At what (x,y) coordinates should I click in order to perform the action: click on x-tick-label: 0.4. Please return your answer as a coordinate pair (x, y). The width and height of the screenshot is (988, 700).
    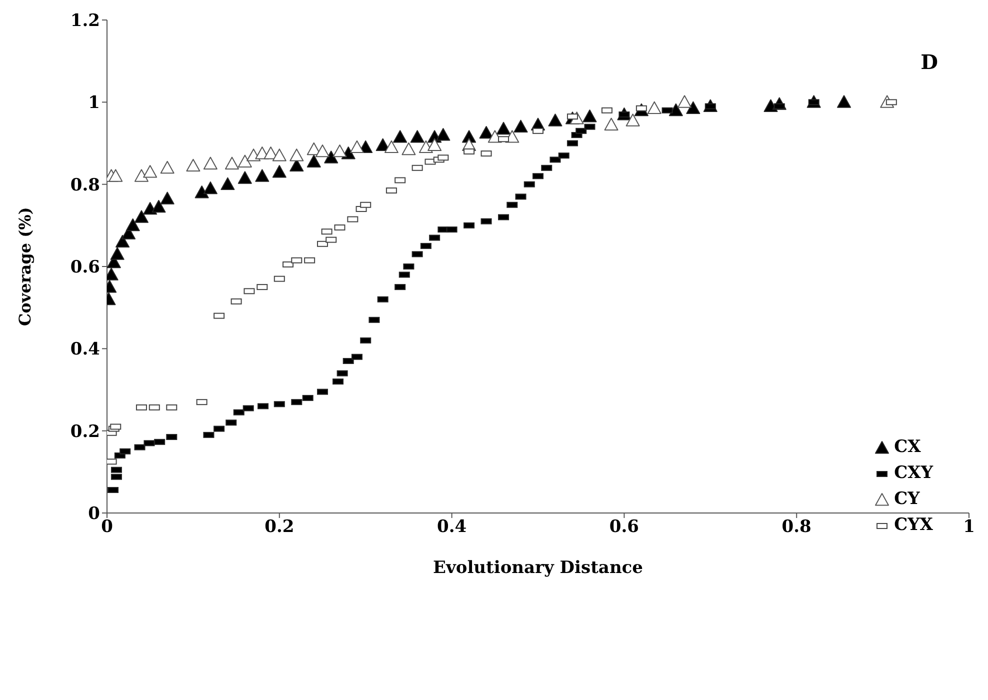
    Looking at the image, I should click on (452, 527).